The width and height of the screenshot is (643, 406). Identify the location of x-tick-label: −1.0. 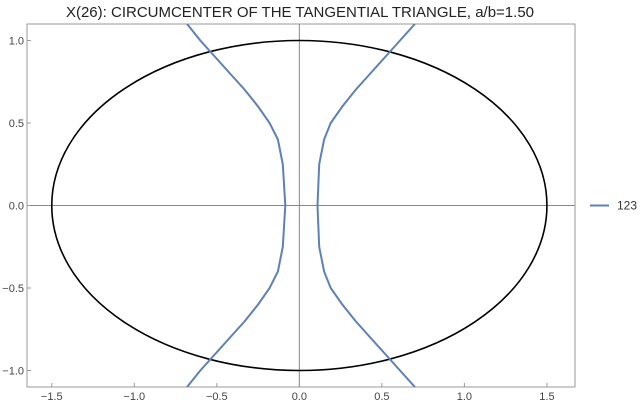
(134, 397).